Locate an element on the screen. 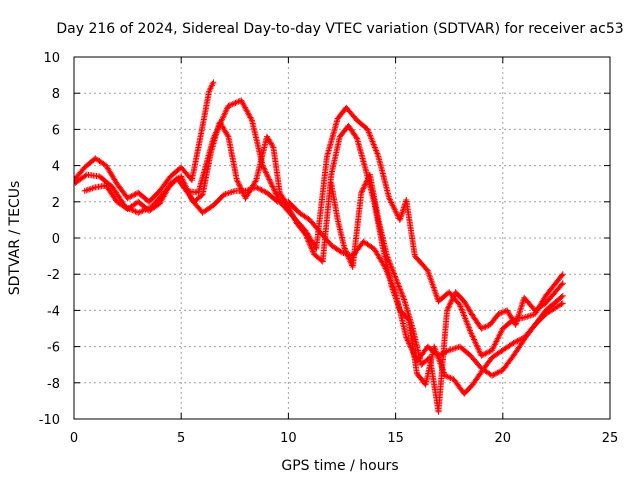 The height and width of the screenshot is (480, 640). x-tick-label: 25 is located at coordinates (610, 438).